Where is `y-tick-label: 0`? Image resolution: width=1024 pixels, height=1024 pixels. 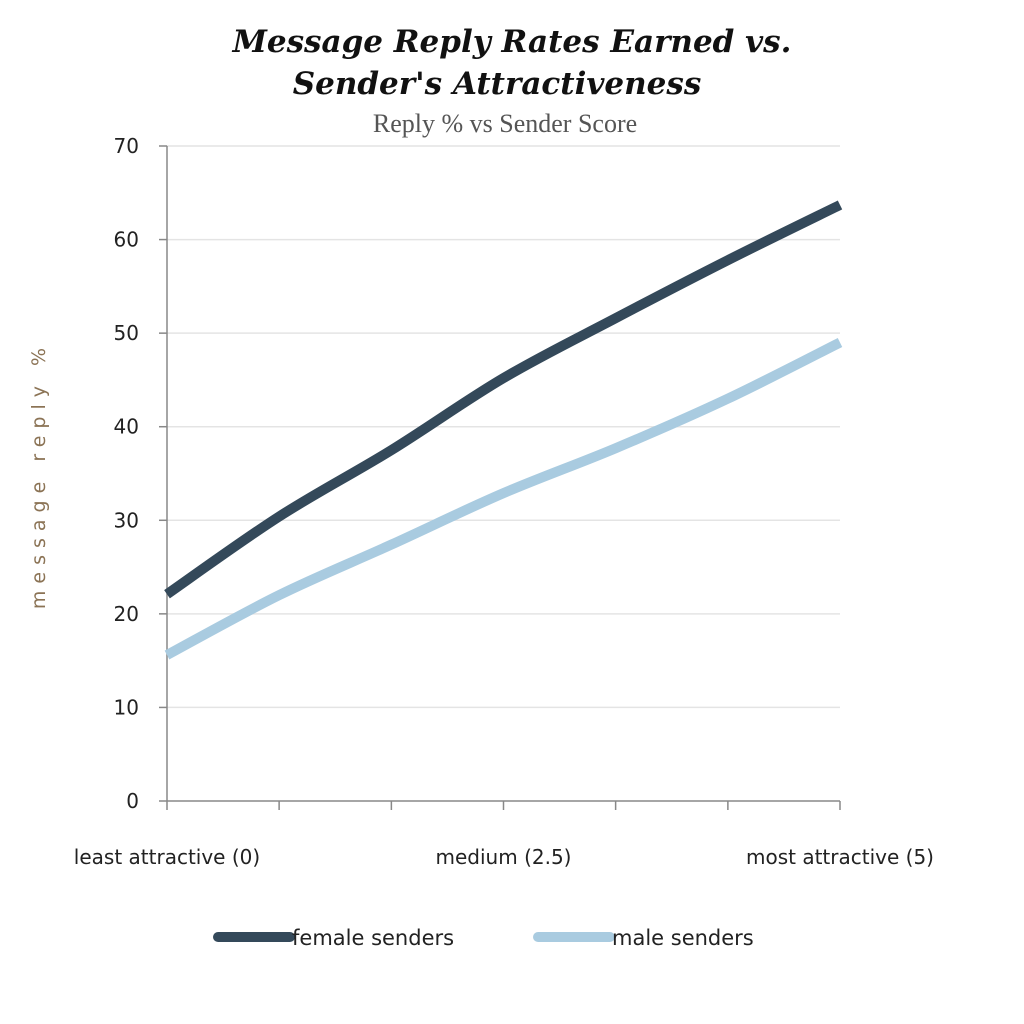 y-tick-label: 0 is located at coordinates (132, 801).